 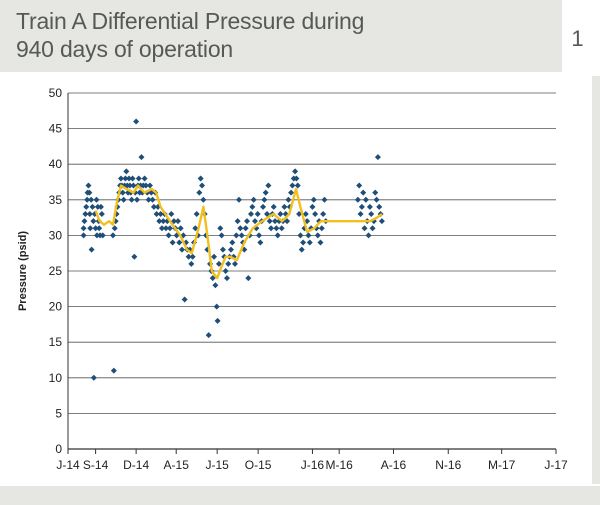 I want to click on y-tick-label: 15, so click(x=56, y=342).